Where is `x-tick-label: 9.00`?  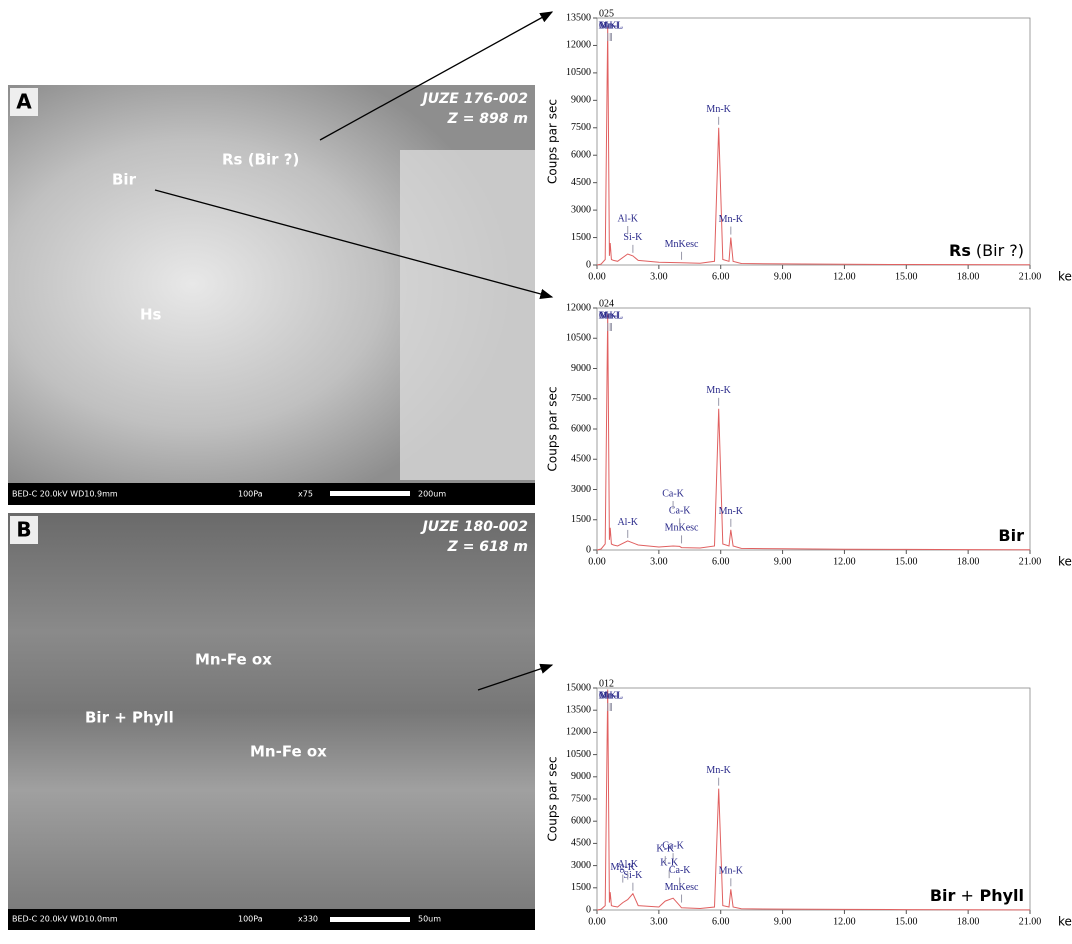
x-tick-label: 9.00 is located at coordinates (783, 921).